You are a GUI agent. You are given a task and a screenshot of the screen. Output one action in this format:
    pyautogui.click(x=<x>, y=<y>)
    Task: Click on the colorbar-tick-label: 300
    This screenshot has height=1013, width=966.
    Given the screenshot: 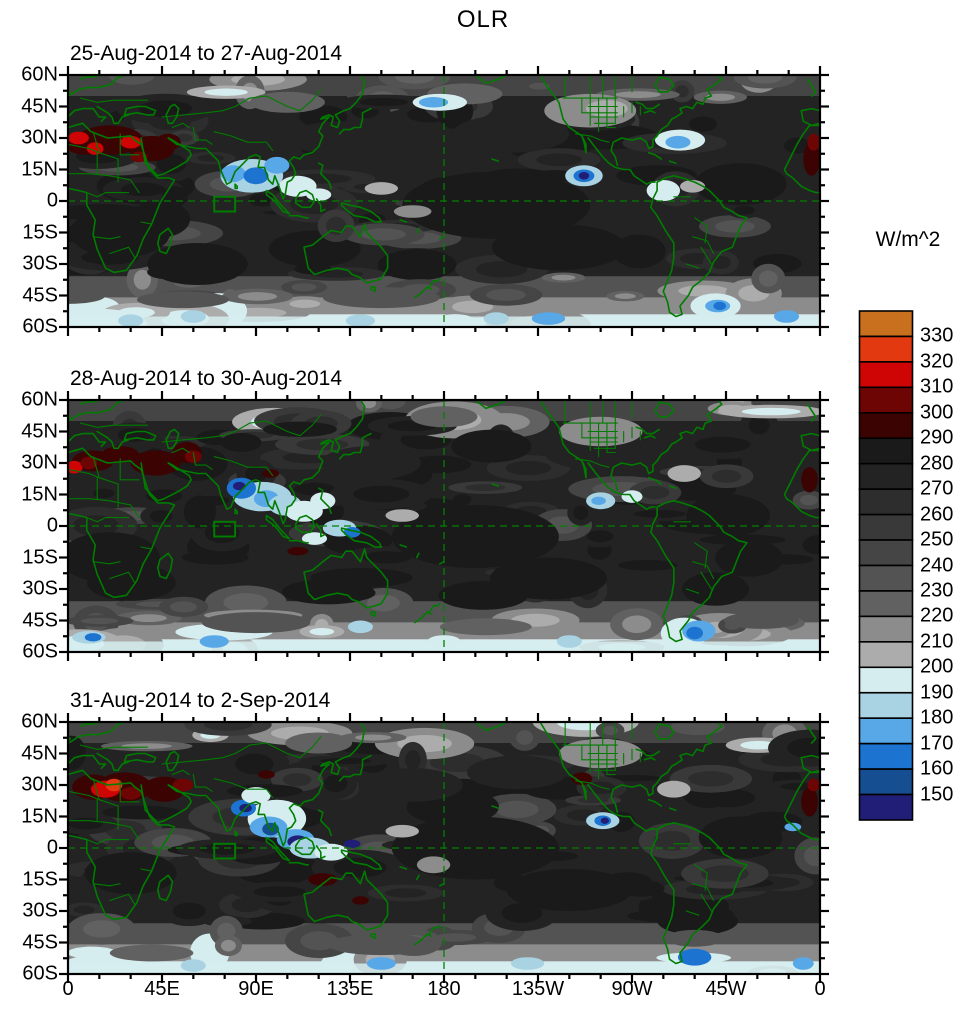 What is the action you would take?
    pyautogui.click(x=937, y=412)
    